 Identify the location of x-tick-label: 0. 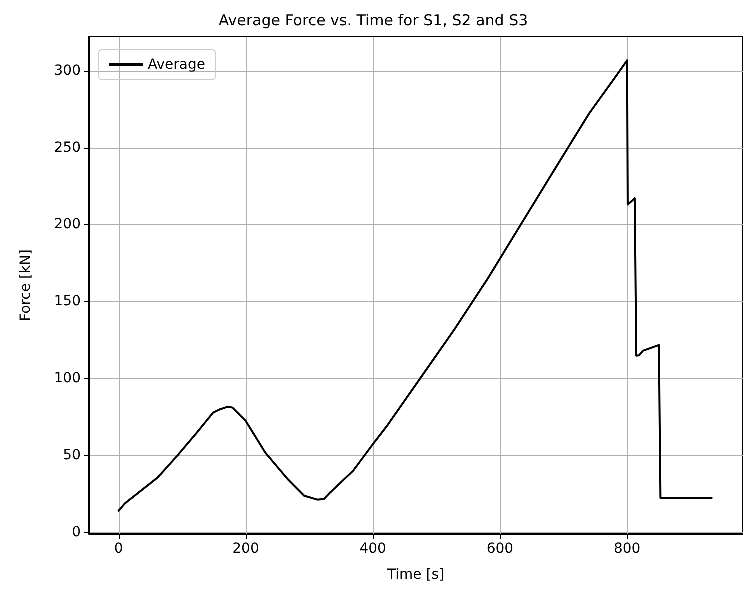
(119, 549).